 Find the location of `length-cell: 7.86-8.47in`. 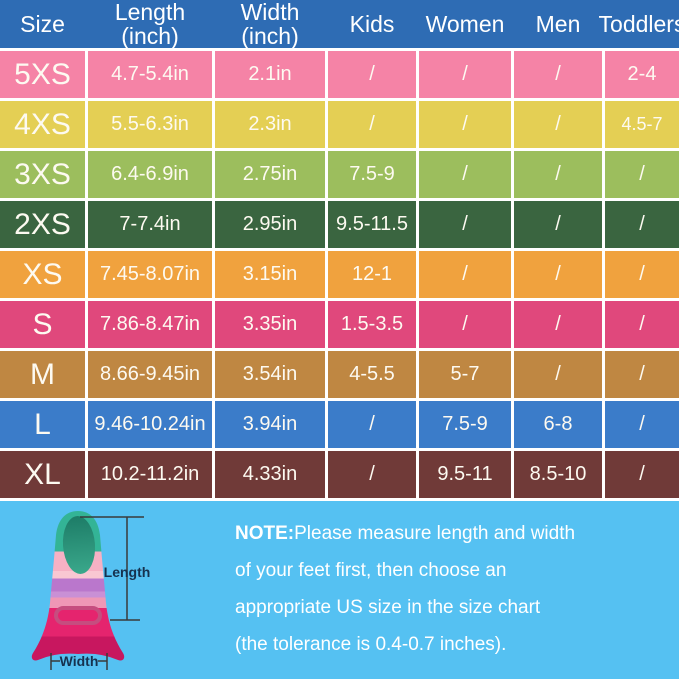

length-cell: 7.86-8.47in is located at coordinates (150, 324).